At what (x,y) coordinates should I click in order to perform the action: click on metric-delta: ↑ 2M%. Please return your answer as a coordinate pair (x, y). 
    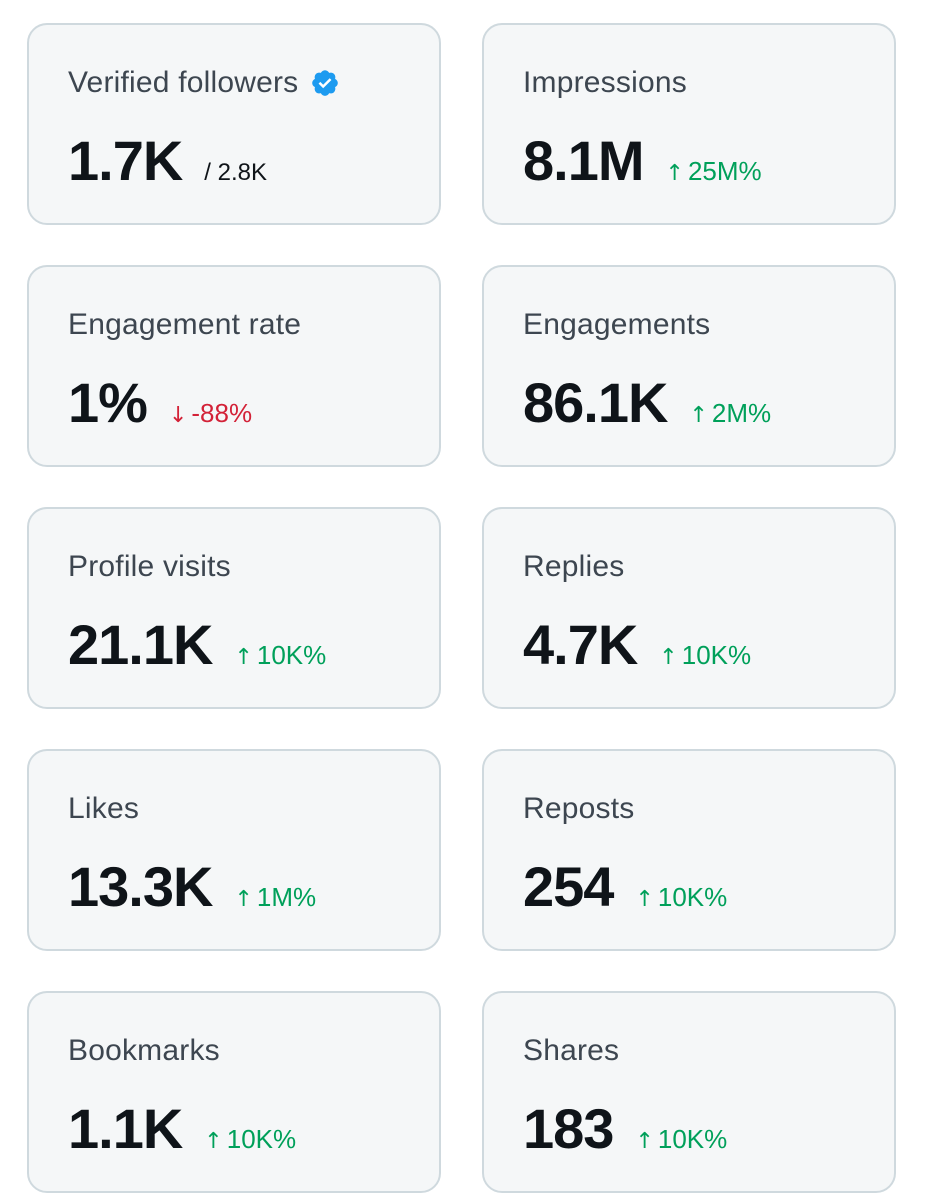
    Looking at the image, I should click on (730, 413).